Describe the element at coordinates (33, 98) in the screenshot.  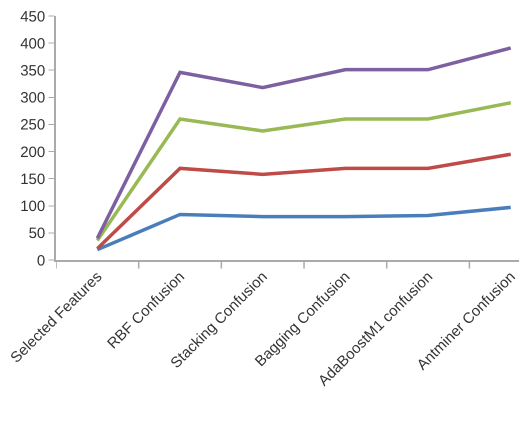
I see `y-tick-label: 300` at that location.